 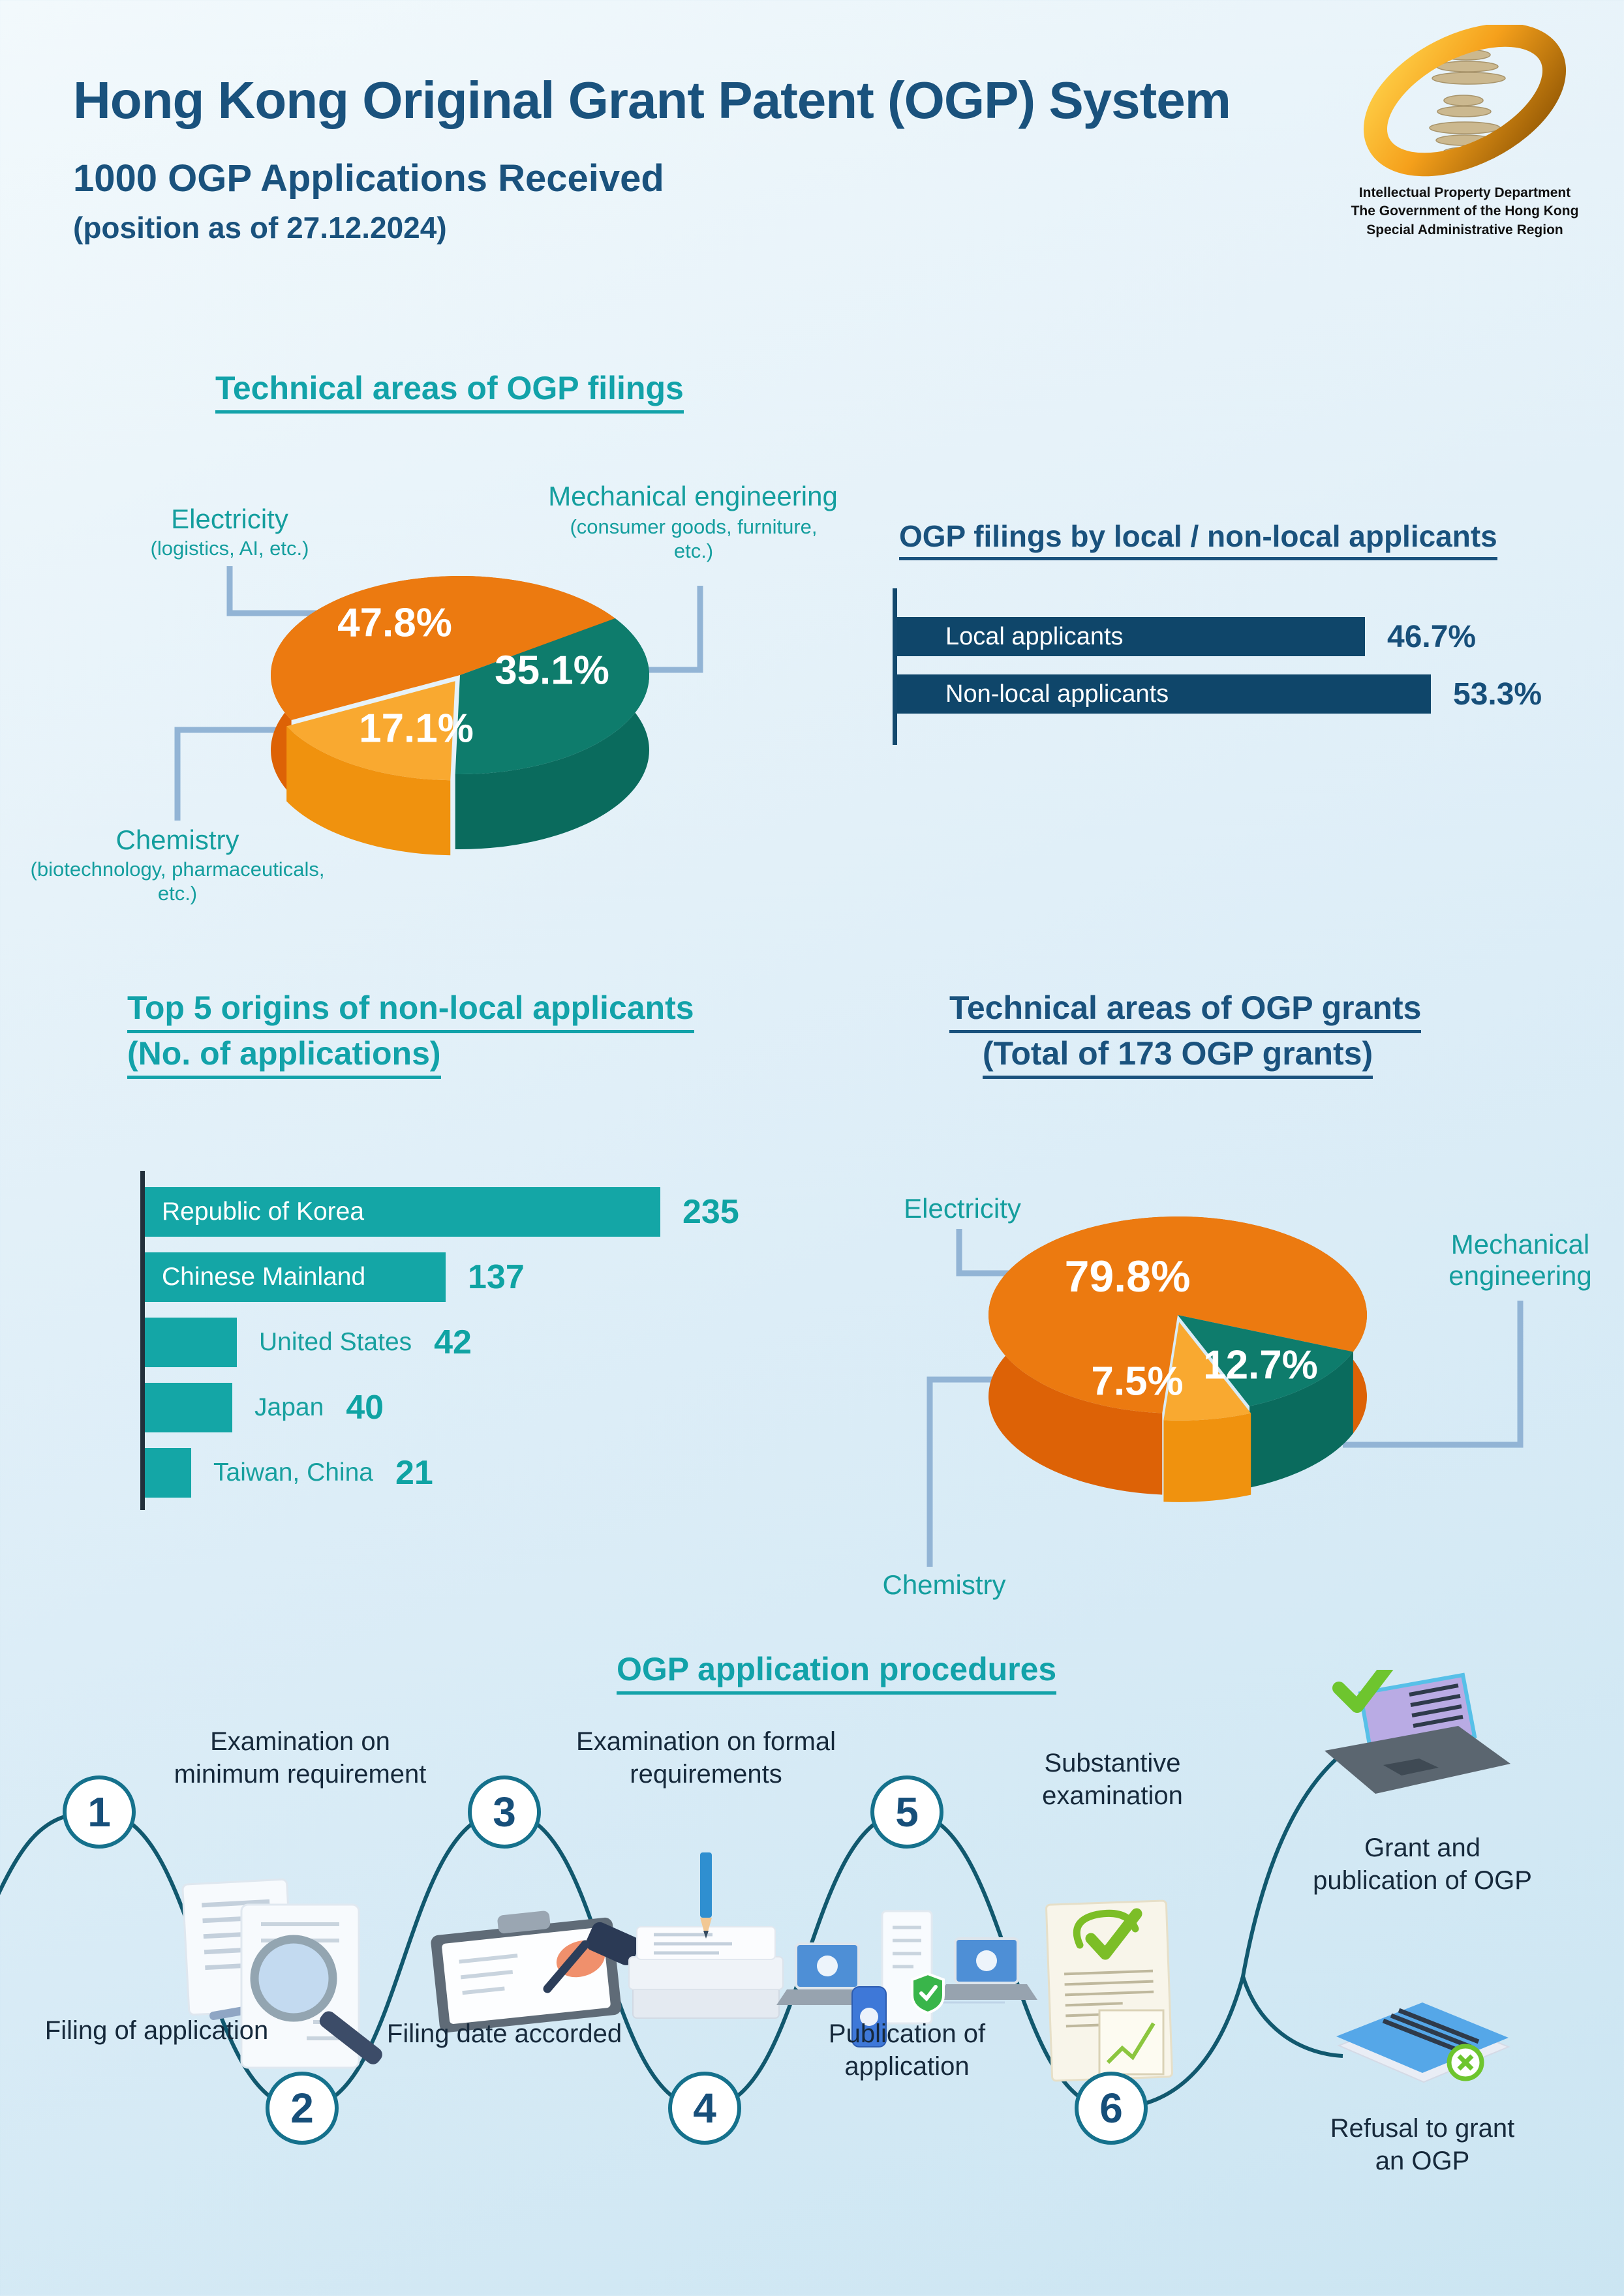 I want to click on grants-title-line1: Technical areas of OGP grants, so click(x=1185, y=1011).